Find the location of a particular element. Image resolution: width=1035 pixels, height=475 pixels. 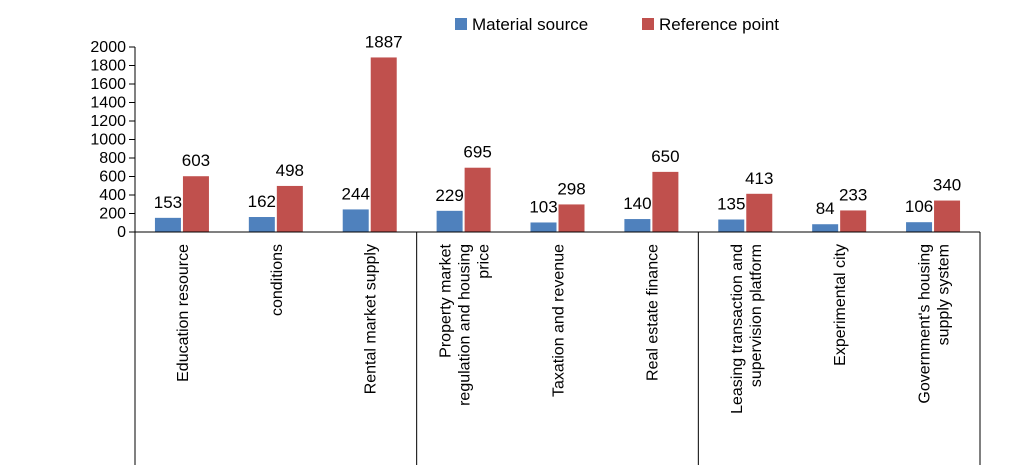

data-label: 1887 is located at coordinates (384, 41).